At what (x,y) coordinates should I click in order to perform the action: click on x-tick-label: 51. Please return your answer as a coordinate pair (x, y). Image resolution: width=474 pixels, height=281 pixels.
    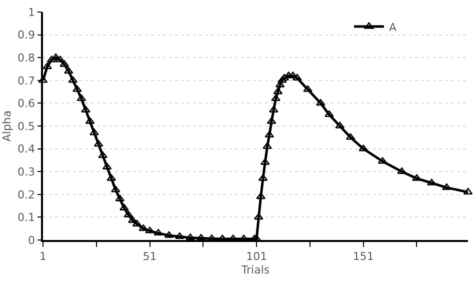
    Looking at the image, I should click on (149, 256).